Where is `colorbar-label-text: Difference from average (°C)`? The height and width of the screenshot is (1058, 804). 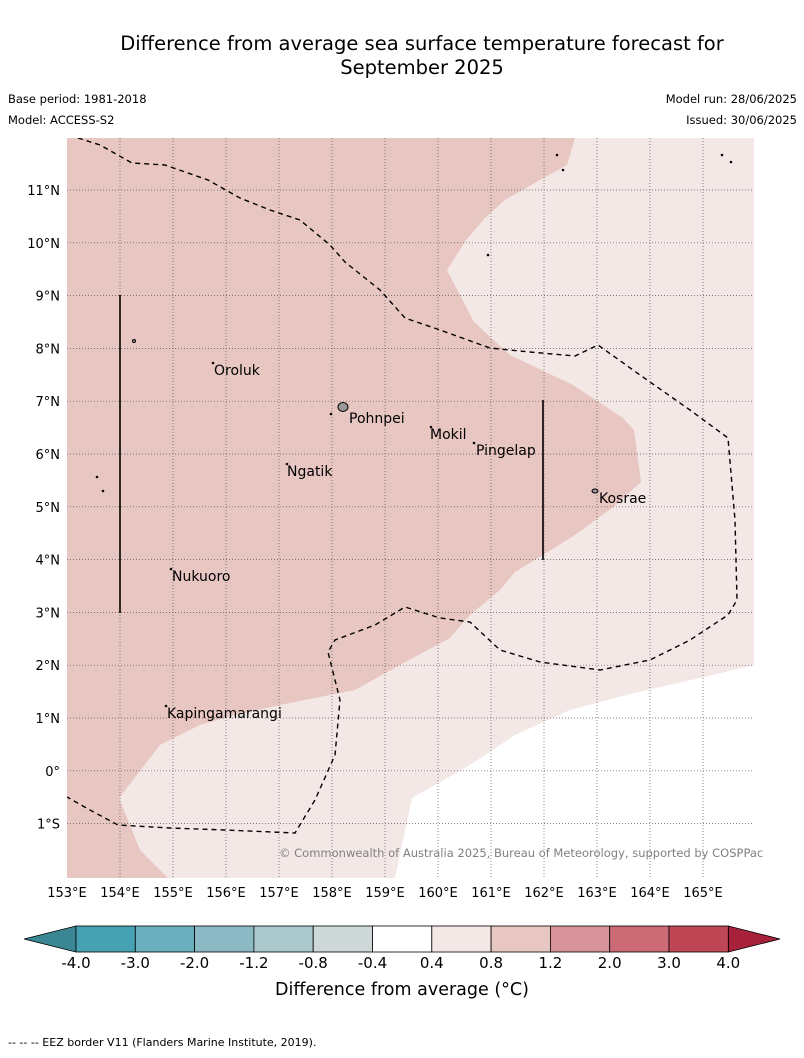
colorbar-label-text: Difference from average (°C) is located at coordinates (402, 990).